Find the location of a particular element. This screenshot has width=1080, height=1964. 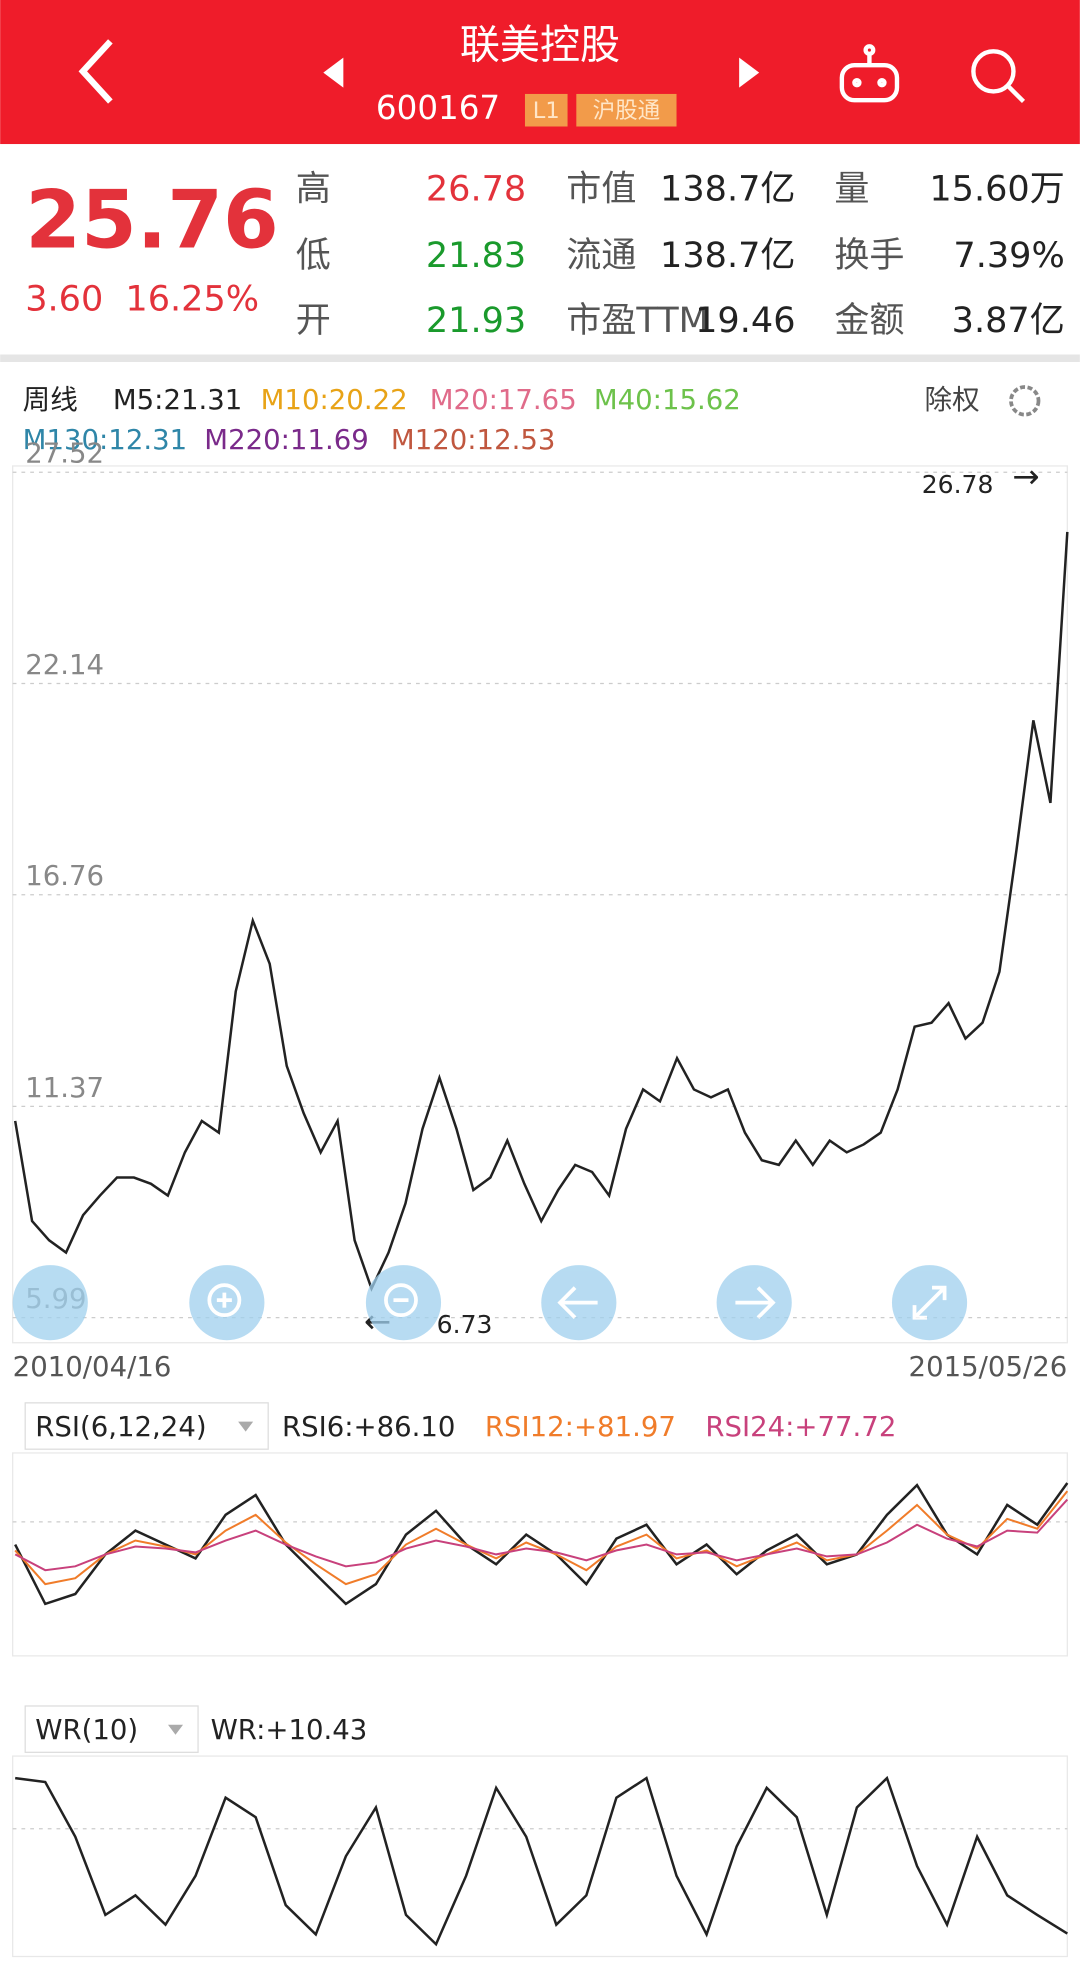

wr-selector is located at coordinates (111, 1729).